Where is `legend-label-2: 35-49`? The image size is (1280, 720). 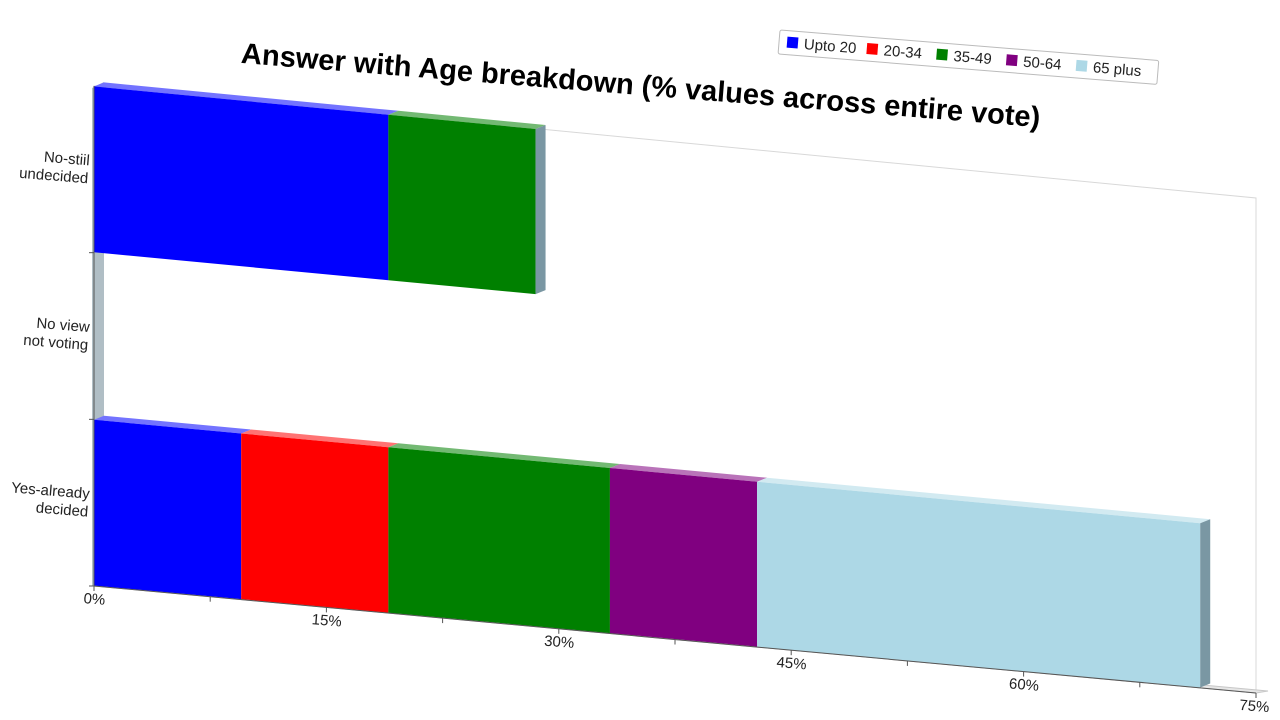
legend-label-2: 35-49 is located at coordinates (973, 58).